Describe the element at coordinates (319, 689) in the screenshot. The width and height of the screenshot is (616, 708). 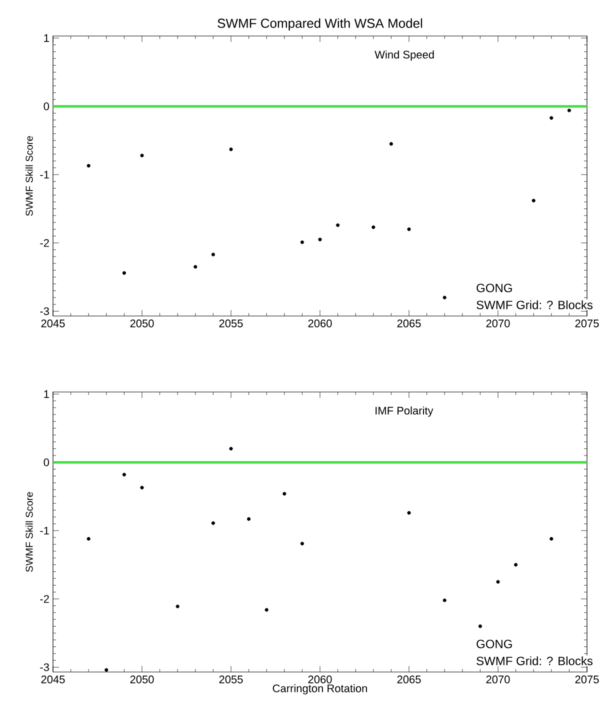
I see `x-axis-title: Carrington Rotation` at that location.